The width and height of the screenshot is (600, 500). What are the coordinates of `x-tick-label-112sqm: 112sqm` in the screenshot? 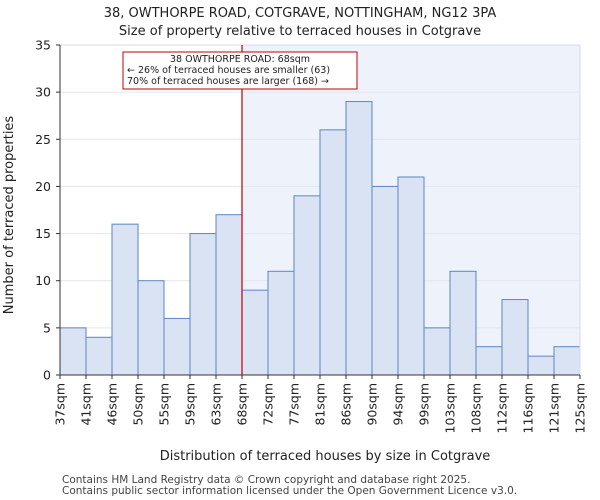 It's located at (502, 408).